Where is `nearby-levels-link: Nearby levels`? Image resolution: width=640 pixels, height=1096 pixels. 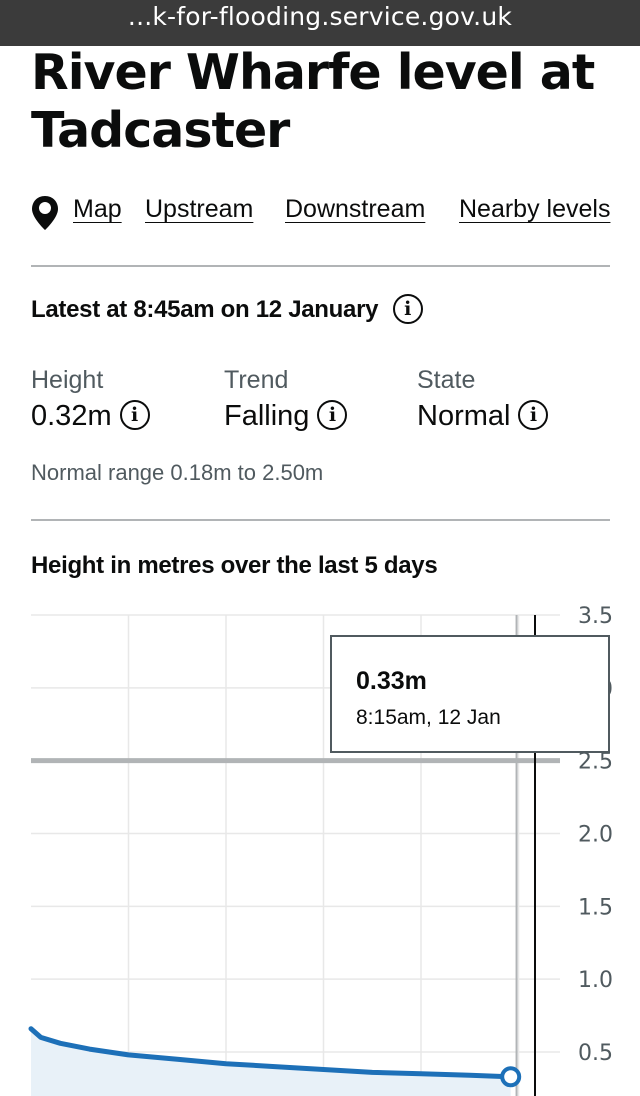 nearby-levels-link: Nearby levels is located at coordinates (535, 209).